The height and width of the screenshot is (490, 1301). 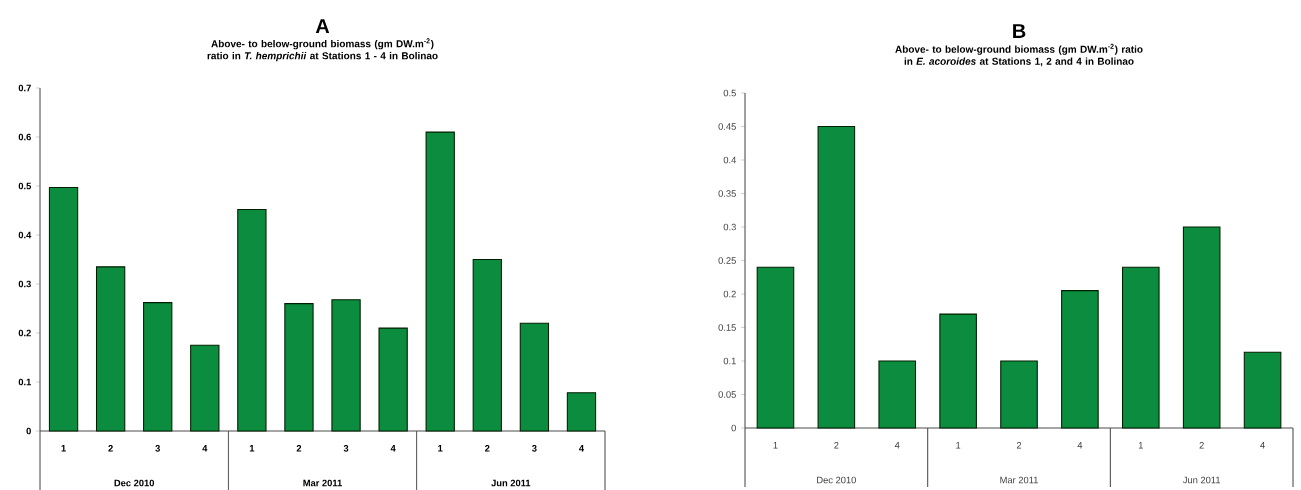 I want to click on y-tick-label: 0.45, so click(x=727, y=126).